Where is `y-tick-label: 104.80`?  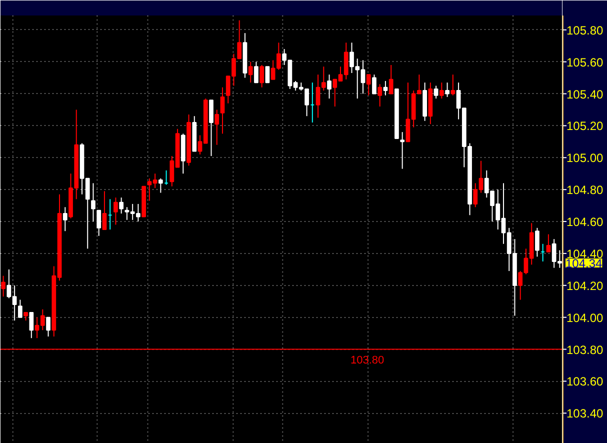
y-tick-label: 104.80 is located at coordinates (585, 190).